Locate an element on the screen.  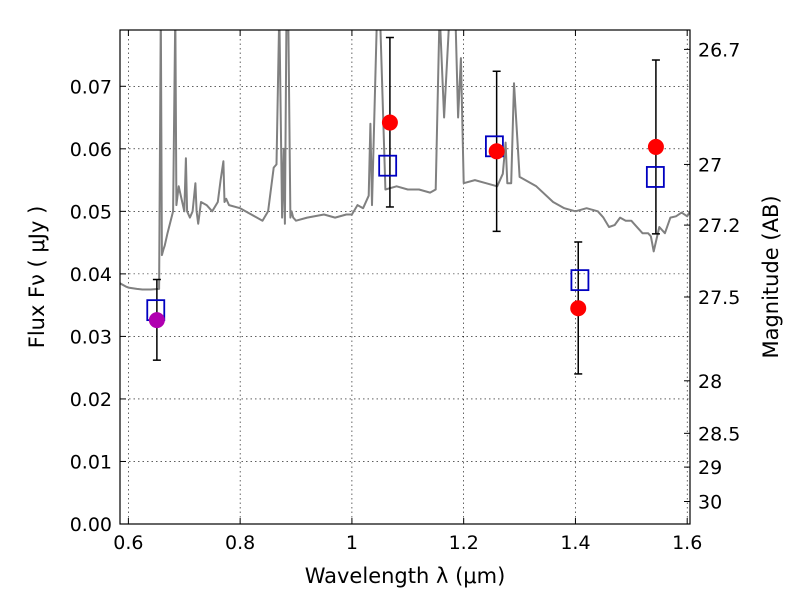
y2-axis-label: Magnitude (AB) is located at coordinates (771, 276).